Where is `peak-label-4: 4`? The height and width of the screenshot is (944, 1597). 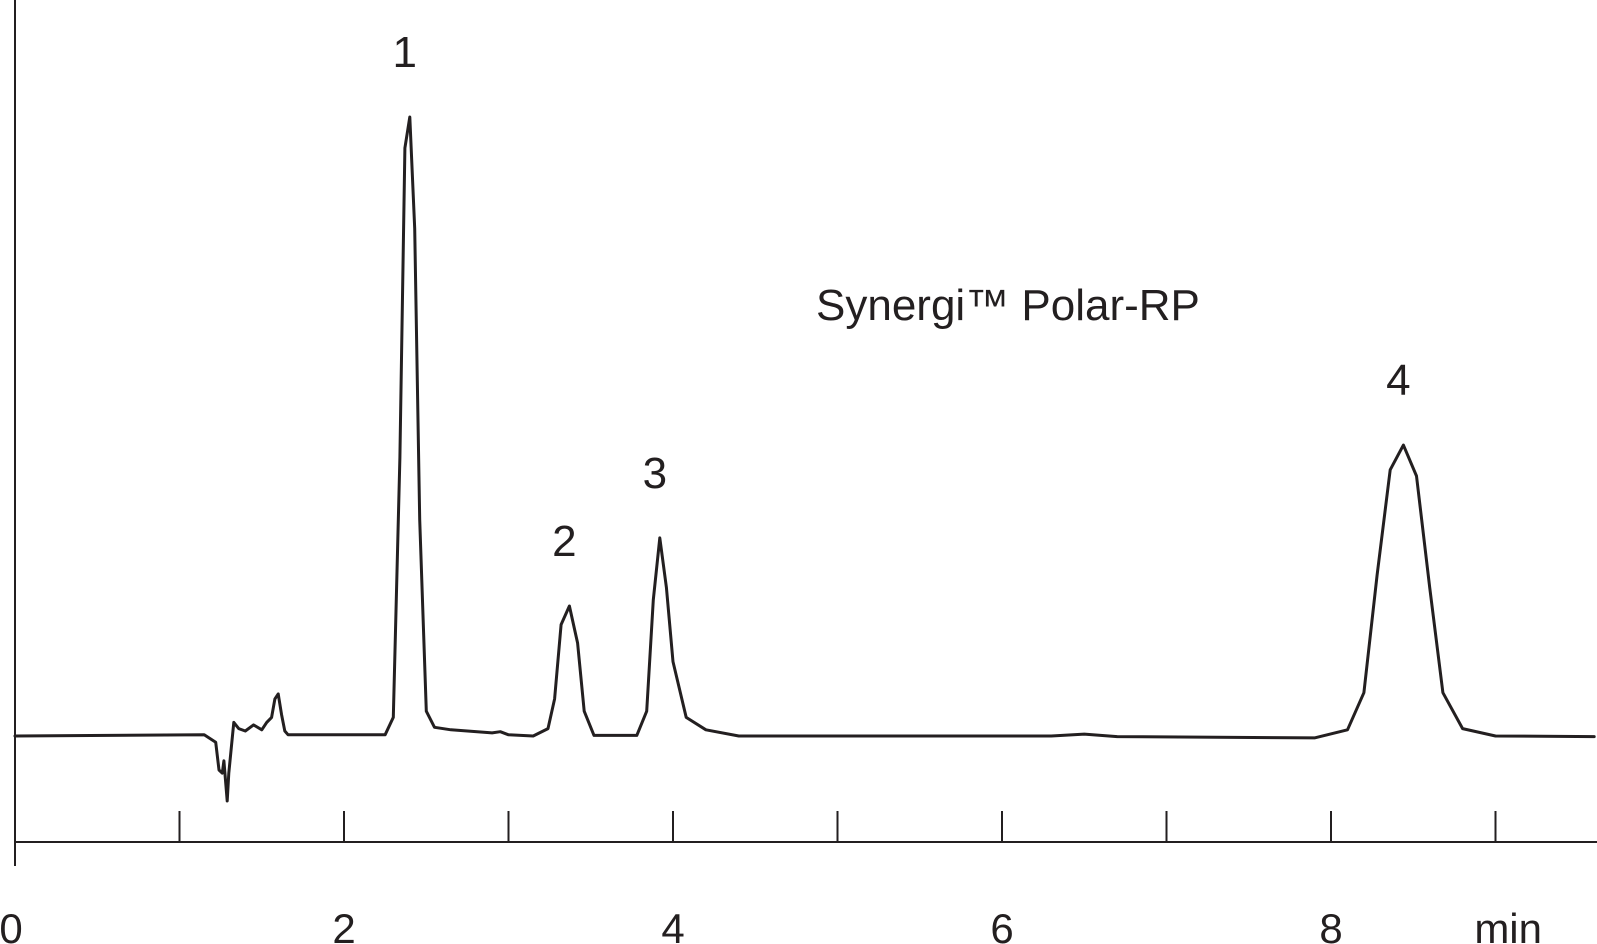
peak-label-4: 4 is located at coordinates (1398, 380).